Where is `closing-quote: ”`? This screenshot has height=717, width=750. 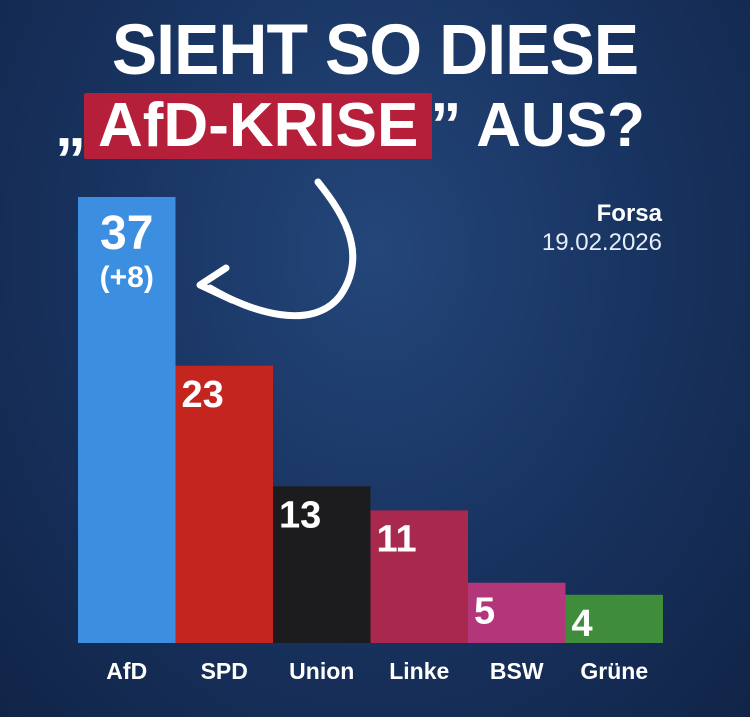
closing-quote: ” is located at coordinates (446, 125).